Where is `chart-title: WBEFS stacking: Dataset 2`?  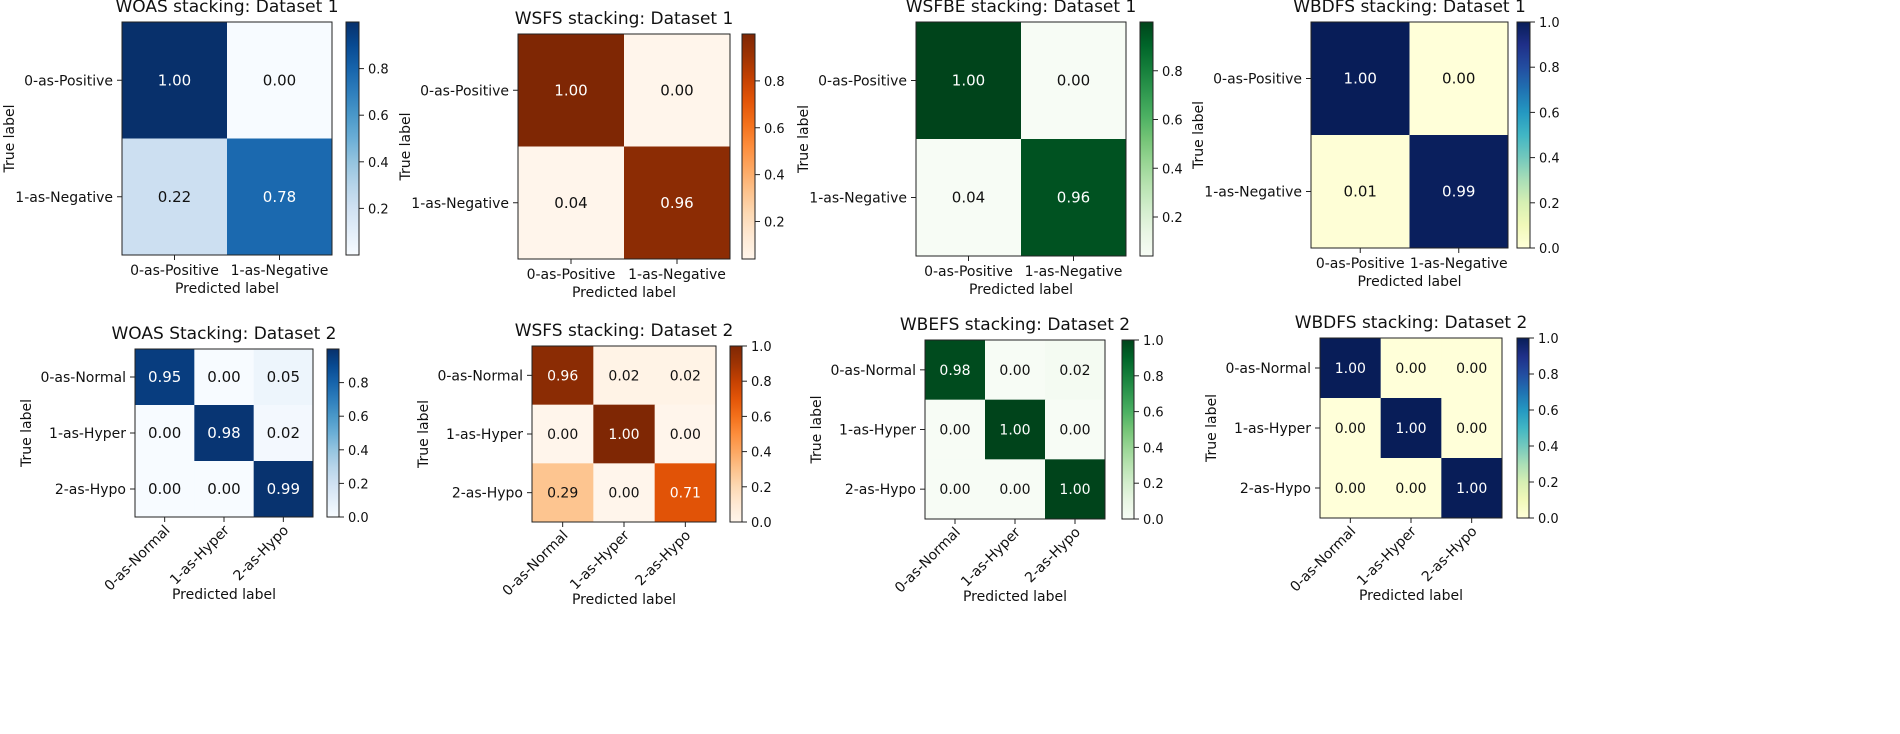 chart-title: WBEFS stacking: Dataset 2 is located at coordinates (1015, 325).